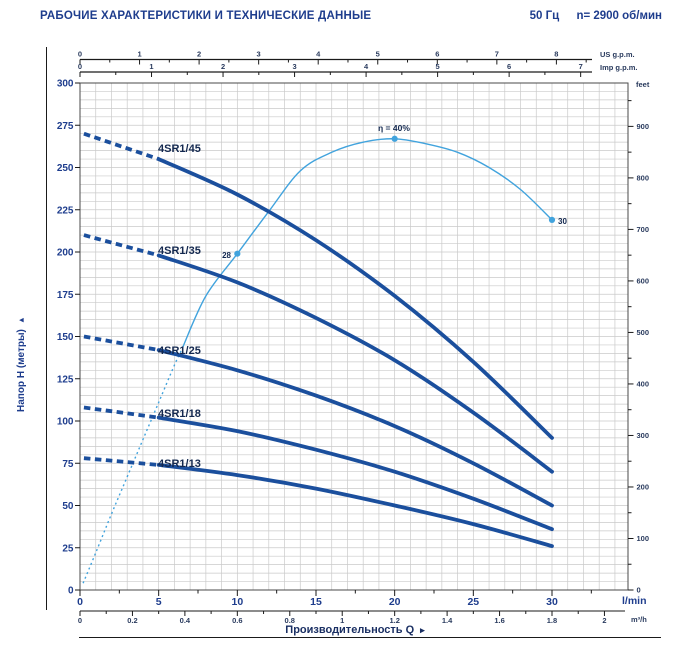  What do you see at coordinates (65, 422) in the screenshot?
I see `tick-label-head-m: 100` at bounding box center [65, 422].